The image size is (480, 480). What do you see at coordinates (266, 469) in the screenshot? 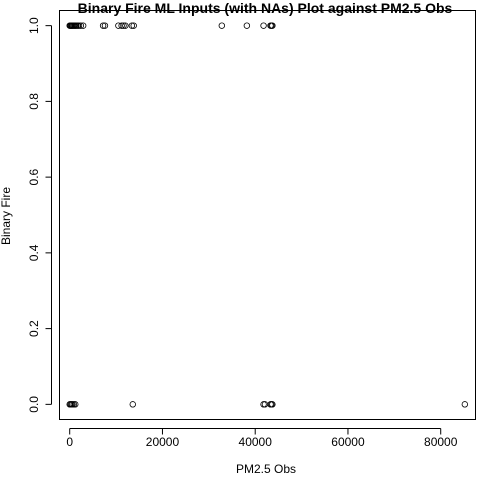
I see `x-axis-label: PM2.5 Obs` at bounding box center [266, 469].